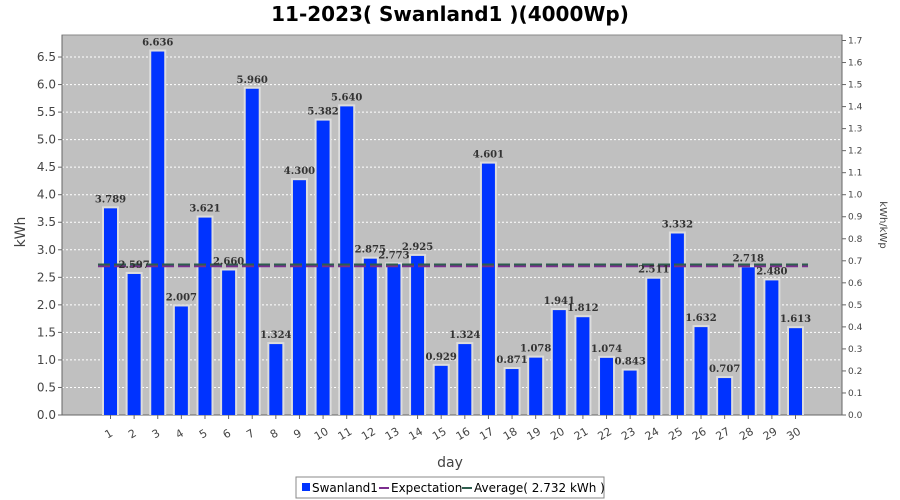 This screenshot has height=500, width=900. What do you see at coordinates (321, 434) in the screenshot?
I see `x-tick-label: 10` at bounding box center [321, 434].